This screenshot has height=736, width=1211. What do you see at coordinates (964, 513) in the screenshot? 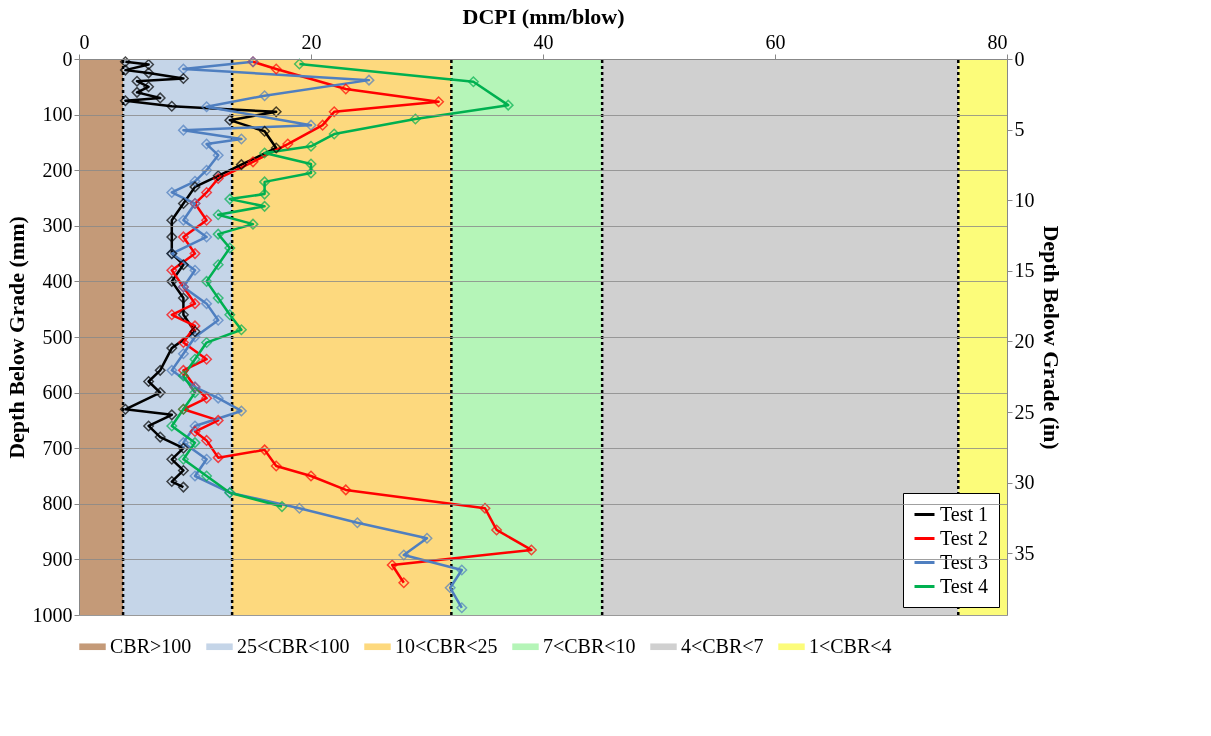
I see `legend-label: Test 1` at bounding box center [964, 513].